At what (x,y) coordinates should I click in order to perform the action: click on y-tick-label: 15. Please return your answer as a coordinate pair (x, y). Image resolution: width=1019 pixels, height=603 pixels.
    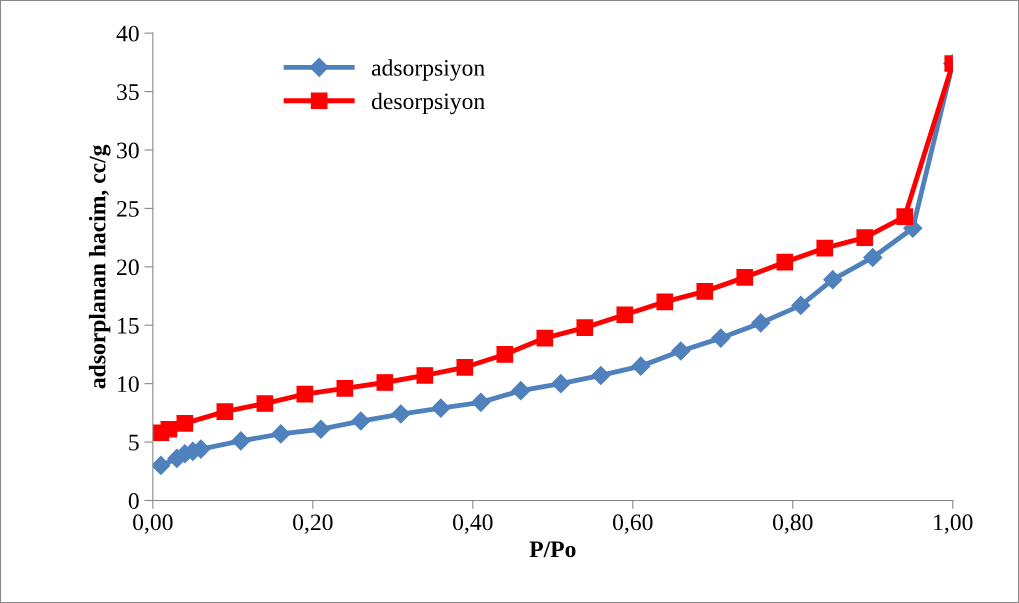
    Looking at the image, I should click on (128, 325).